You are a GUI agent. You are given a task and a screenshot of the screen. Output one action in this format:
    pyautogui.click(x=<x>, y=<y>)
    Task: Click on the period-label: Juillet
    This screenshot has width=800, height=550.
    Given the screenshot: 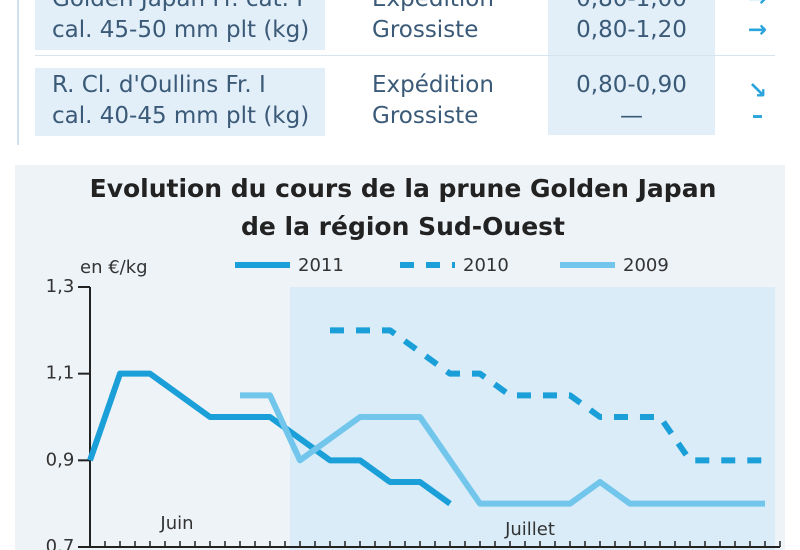 What is the action you would take?
    pyautogui.click(x=529, y=529)
    